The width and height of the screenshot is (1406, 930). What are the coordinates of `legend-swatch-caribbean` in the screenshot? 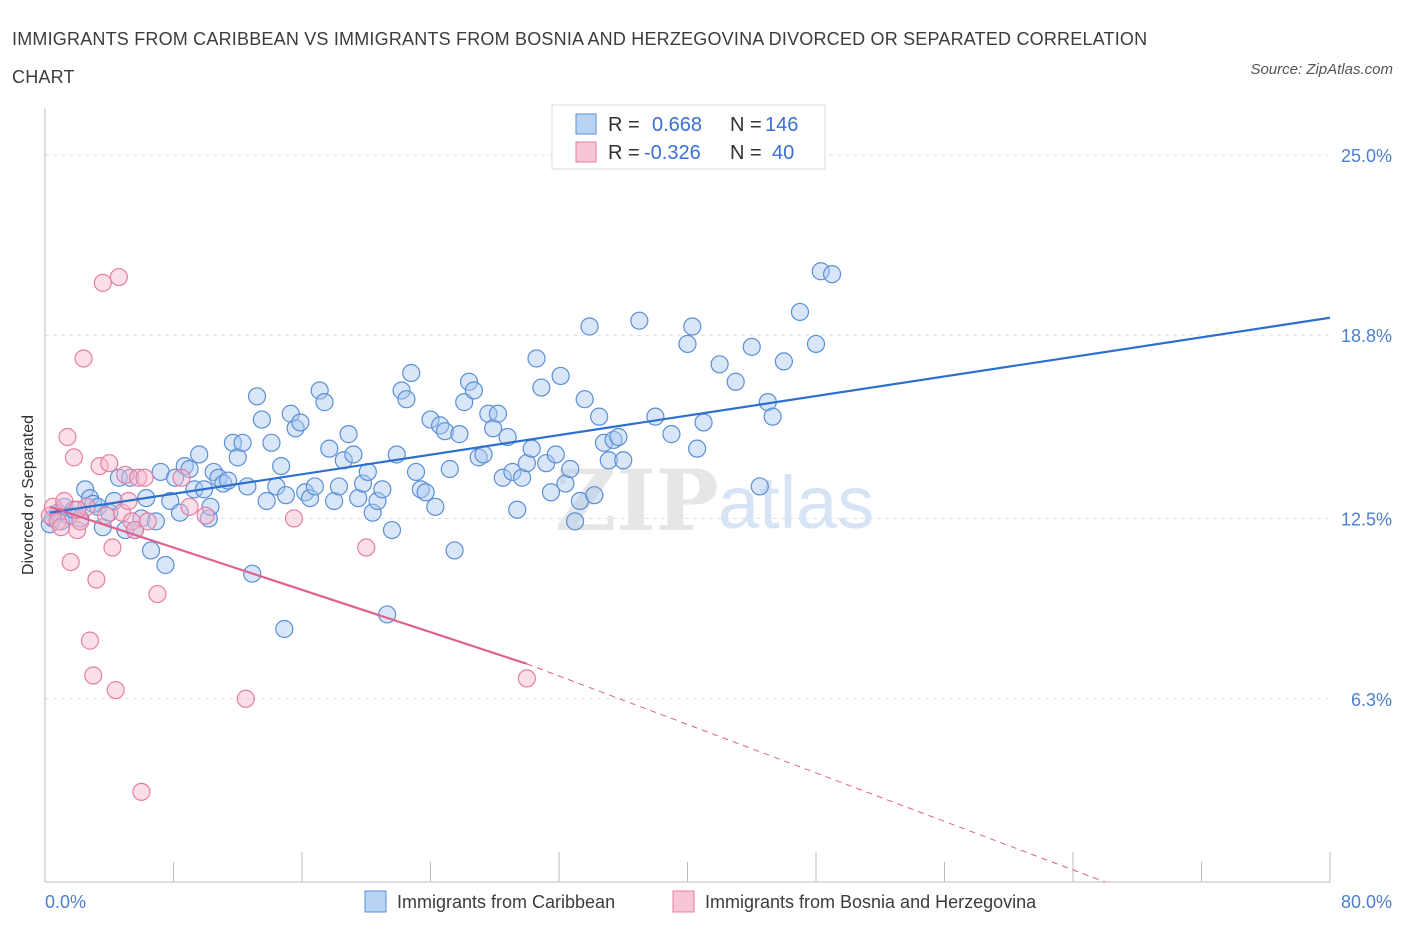 It's located at (375, 901).